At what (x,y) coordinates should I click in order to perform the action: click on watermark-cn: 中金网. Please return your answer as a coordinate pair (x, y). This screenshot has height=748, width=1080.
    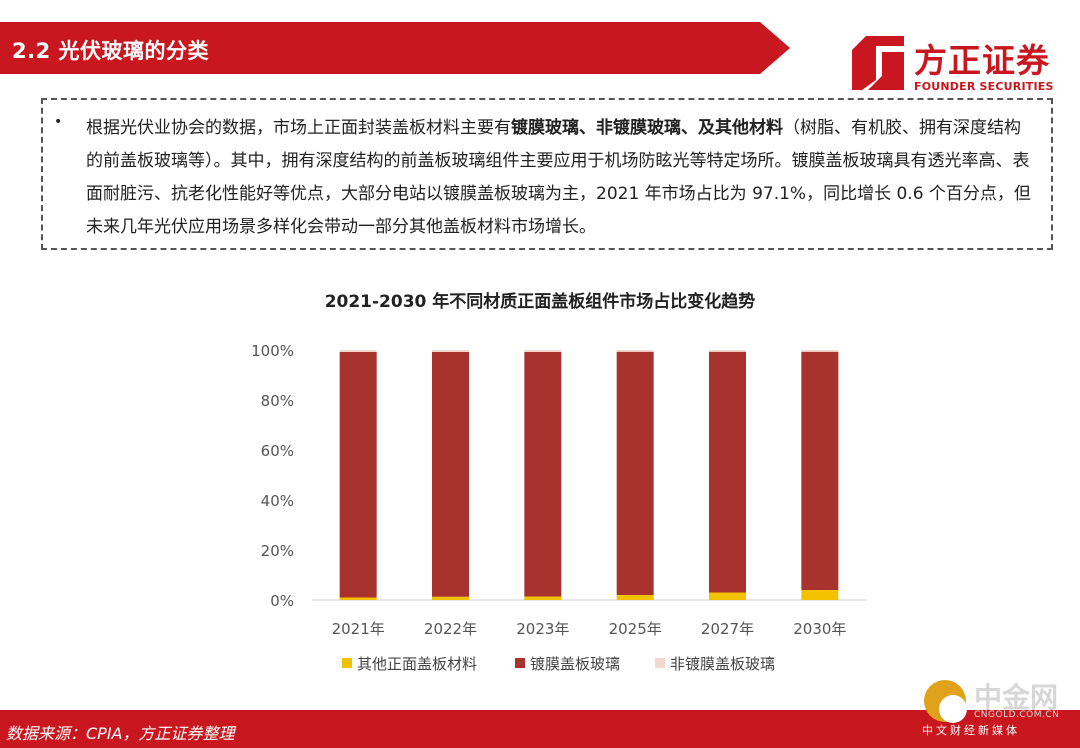
    Looking at the image, I should click on (1016, 697).